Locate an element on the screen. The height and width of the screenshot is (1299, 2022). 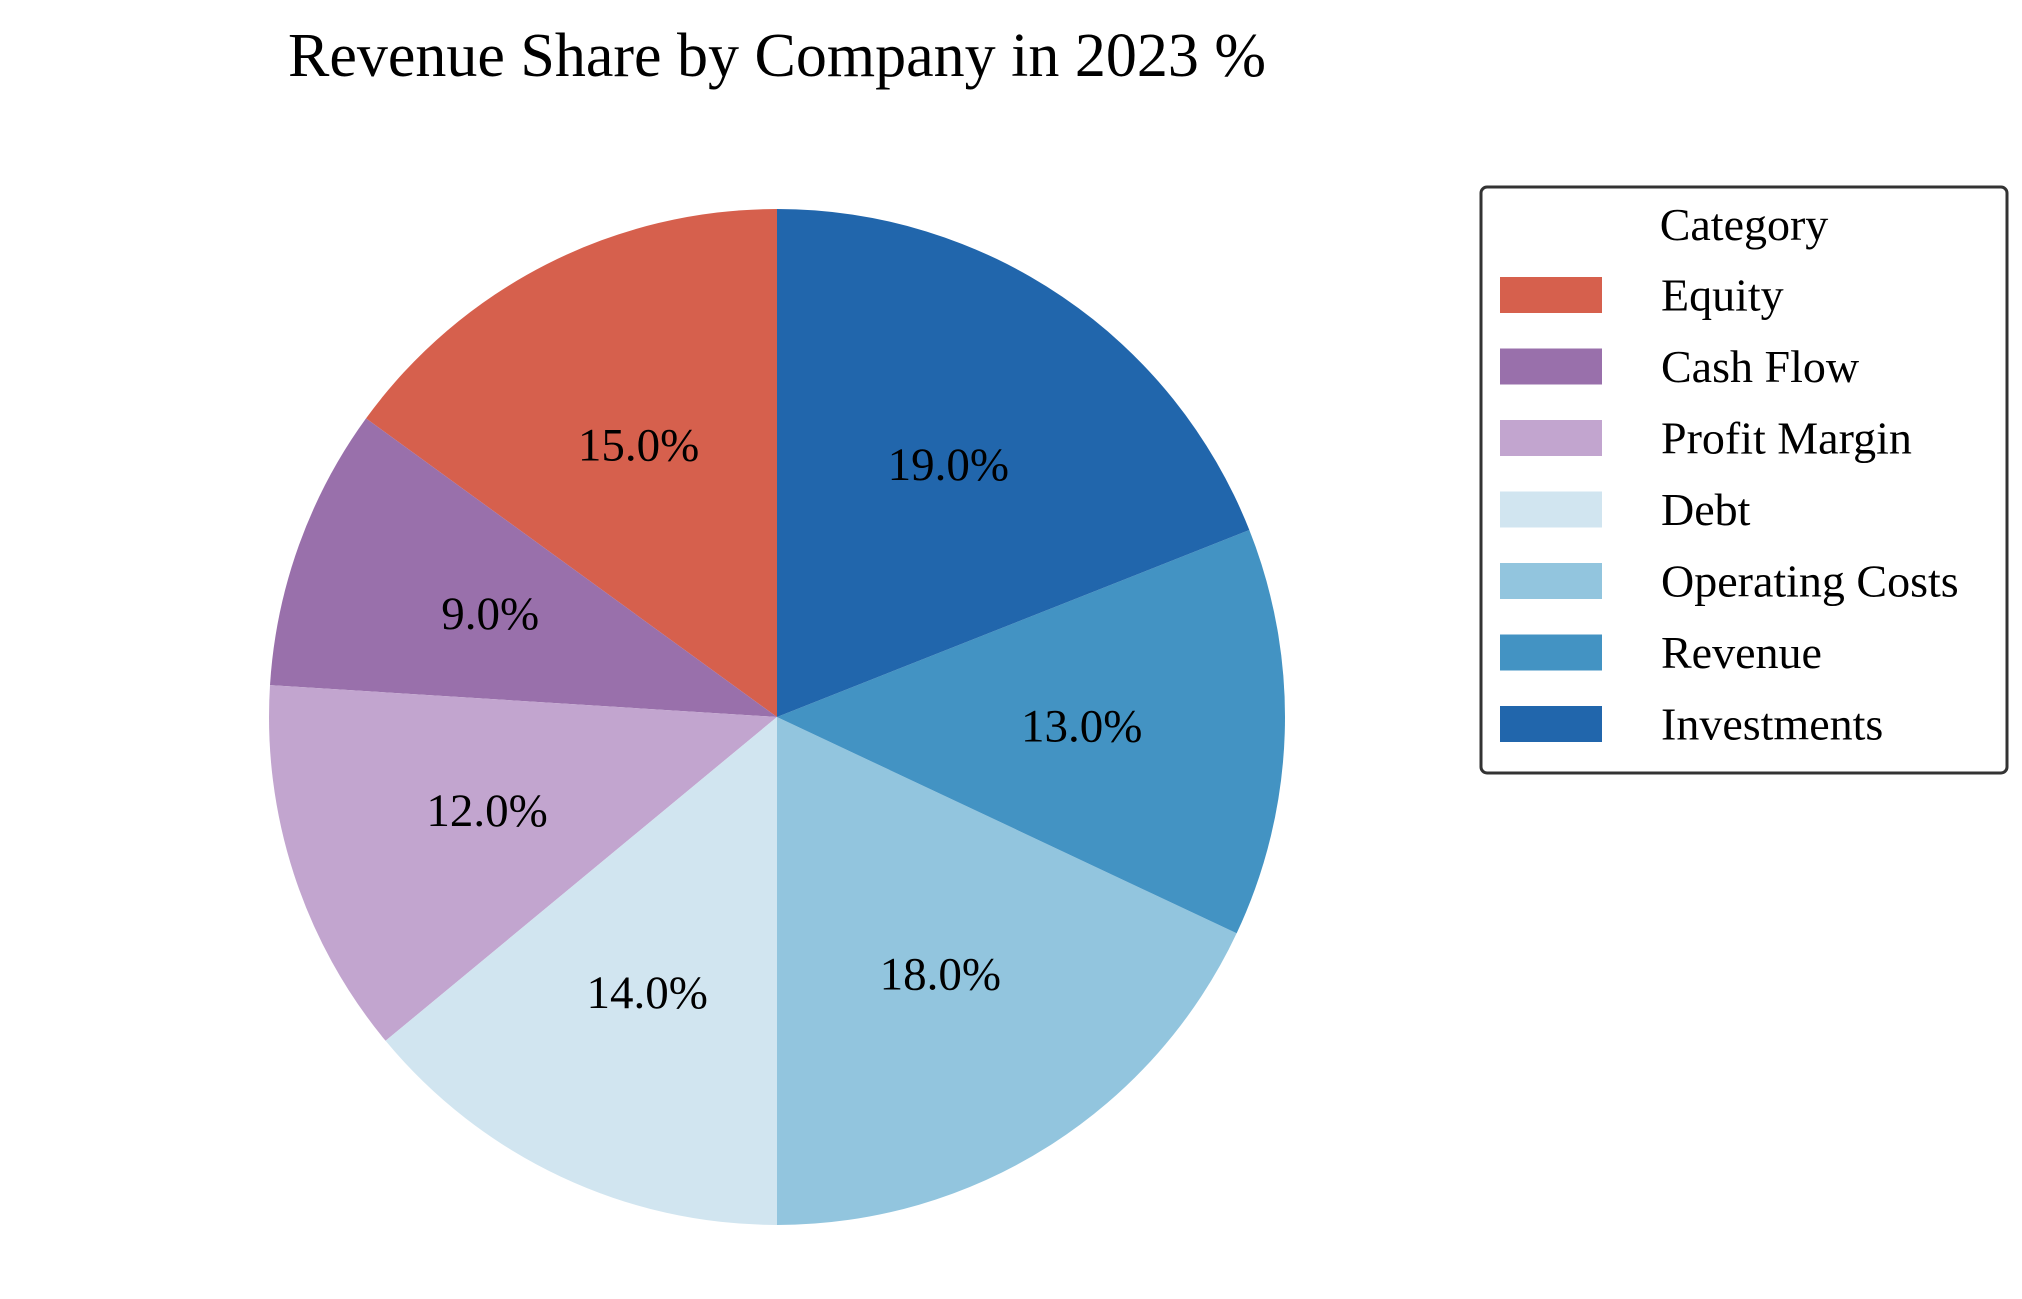
slice-label-revenue: 13.0% is located at coordinates (1081, 727).